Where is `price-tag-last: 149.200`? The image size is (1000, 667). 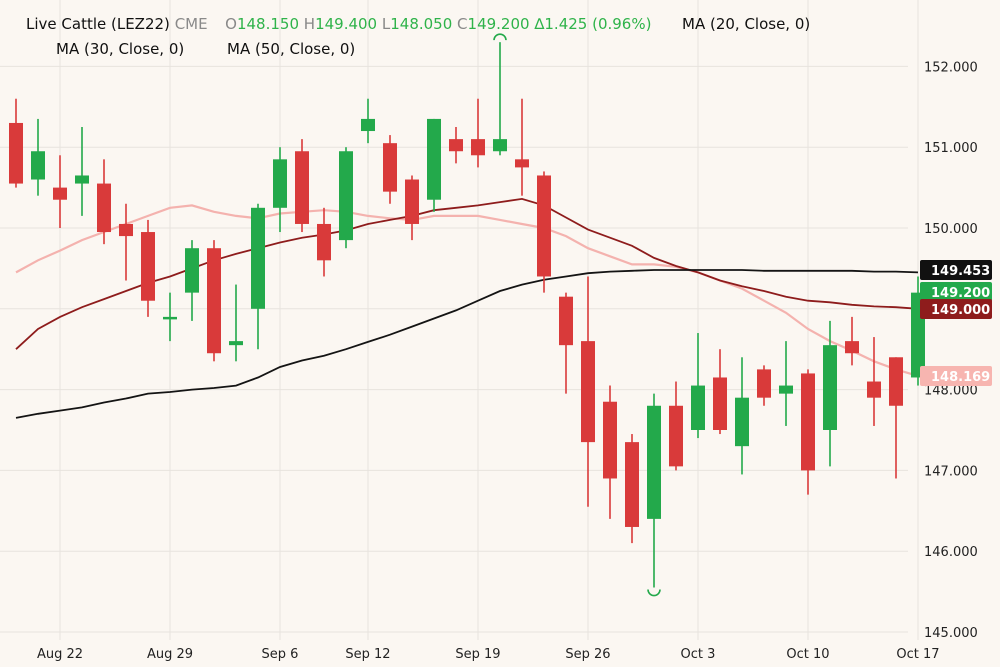 price-tag-last: 149.200 is located at coordinates (956, 292).